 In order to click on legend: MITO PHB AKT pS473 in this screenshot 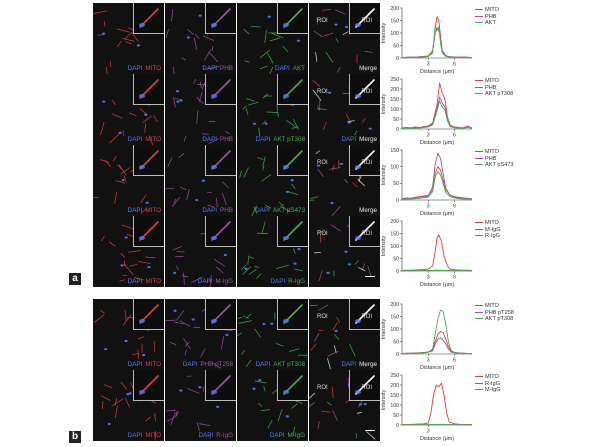, I will do `click(494, 159)`.